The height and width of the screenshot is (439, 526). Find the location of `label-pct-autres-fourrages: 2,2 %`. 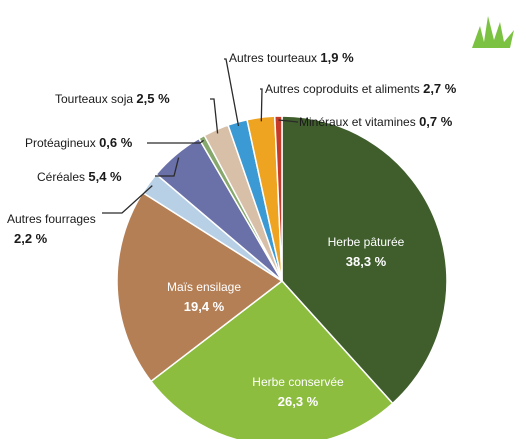

label-pct-autres-fourrages: 2,2 % is located at coordinates (31, 238).